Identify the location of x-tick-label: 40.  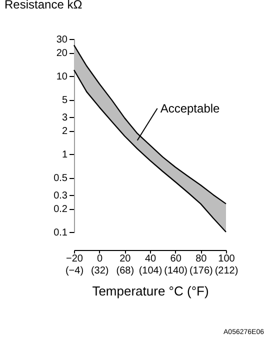
(150, 259).